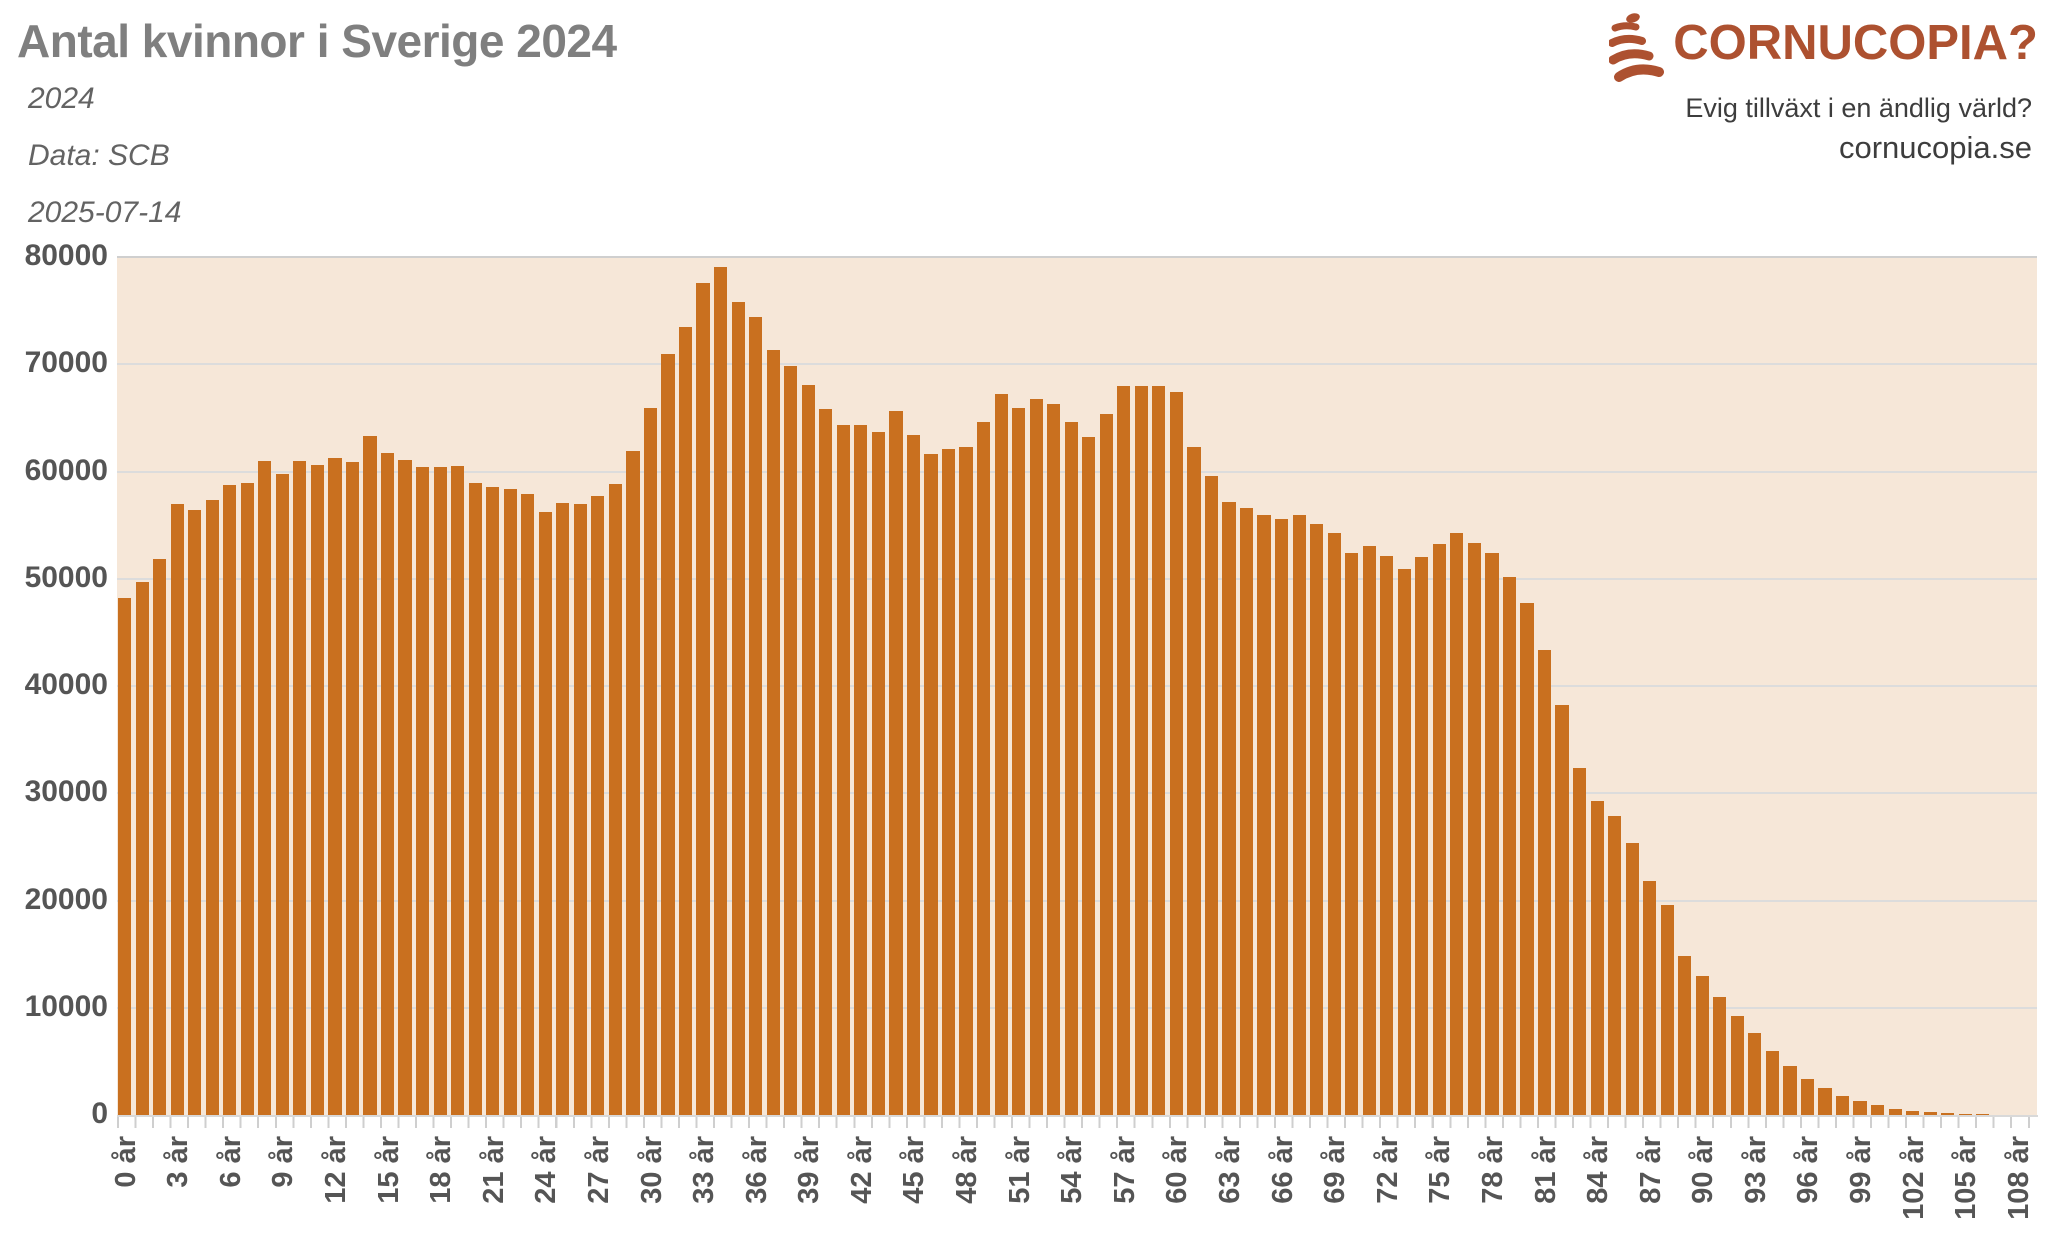 This screenshot has height=1236, width=2048. What do you see at coordinates (1335, 1170) in the screenshot?
I see `x-axis-label-69: 69 år` at bounding box center [1335, 1170].